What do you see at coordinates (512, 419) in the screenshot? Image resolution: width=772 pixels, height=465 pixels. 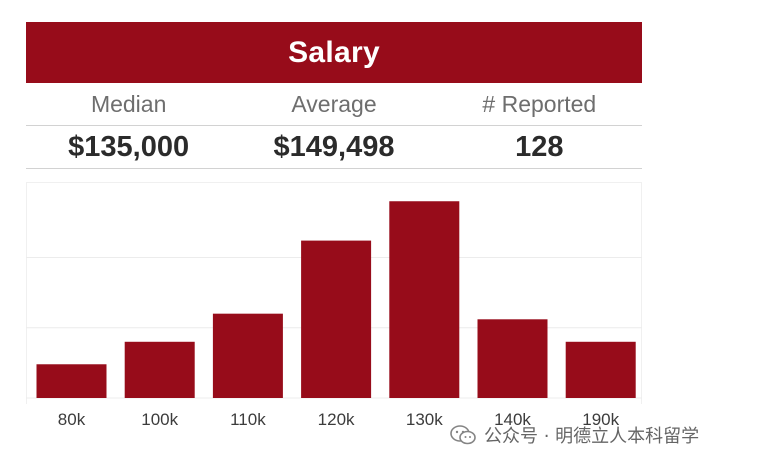 I see `x-tick-label: 140k` at bounding box center [512, 419].